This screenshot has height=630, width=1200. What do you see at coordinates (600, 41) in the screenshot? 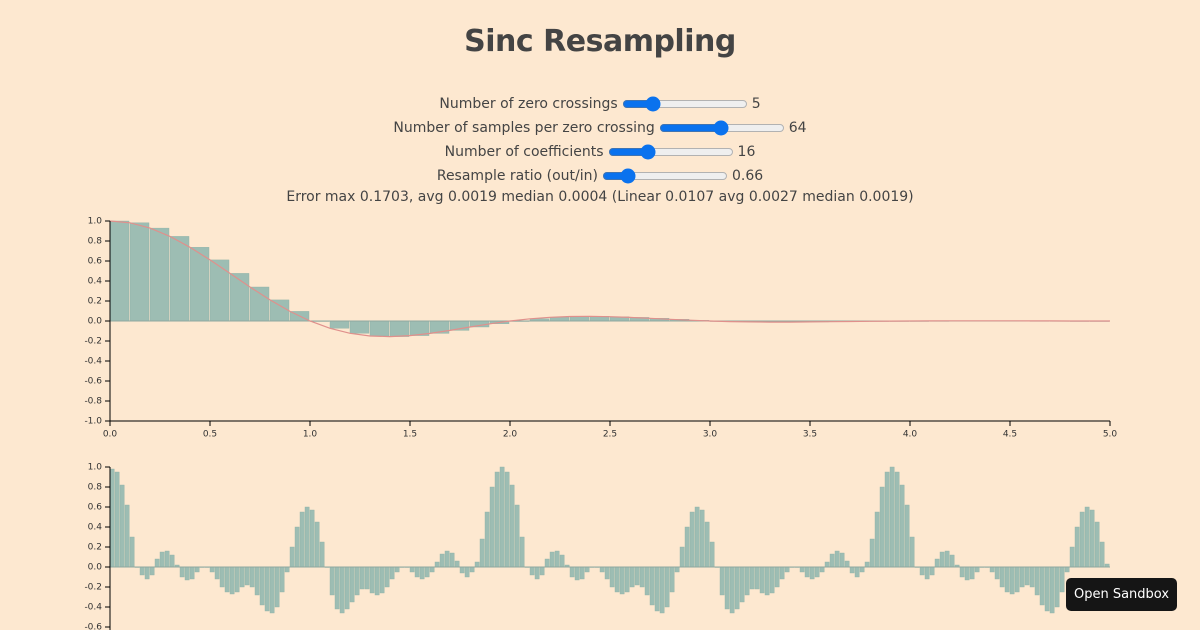
I see `page-title: Sinc Resampling` at bounding box center [600, 41].